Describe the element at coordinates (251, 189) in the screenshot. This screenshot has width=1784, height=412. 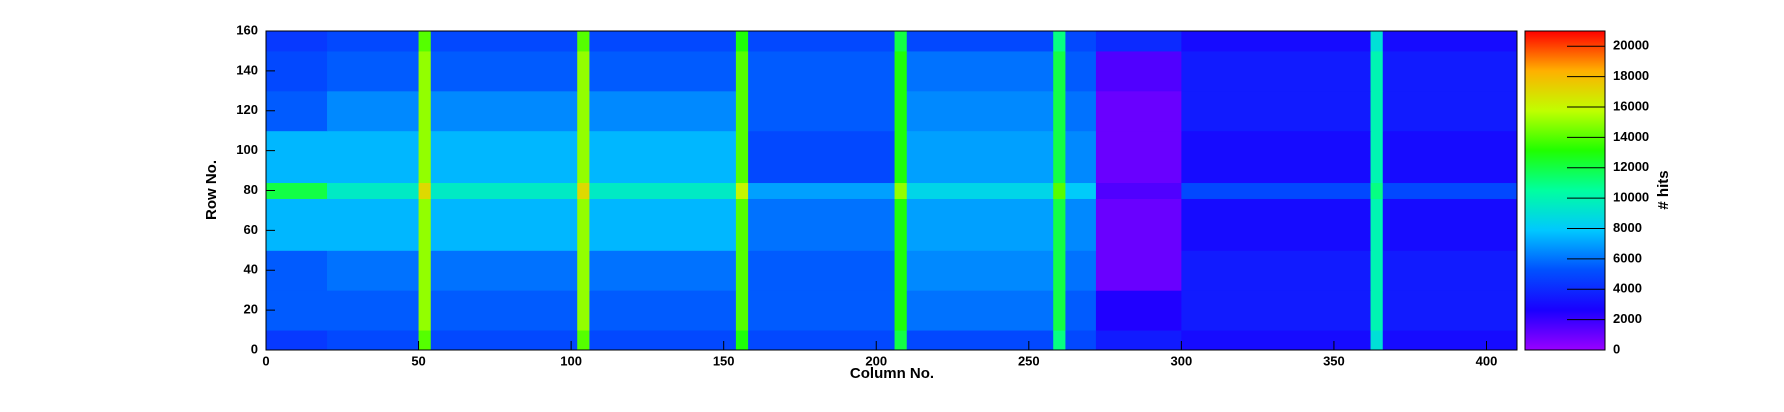
I see `y-tick-label: 80` at that location.